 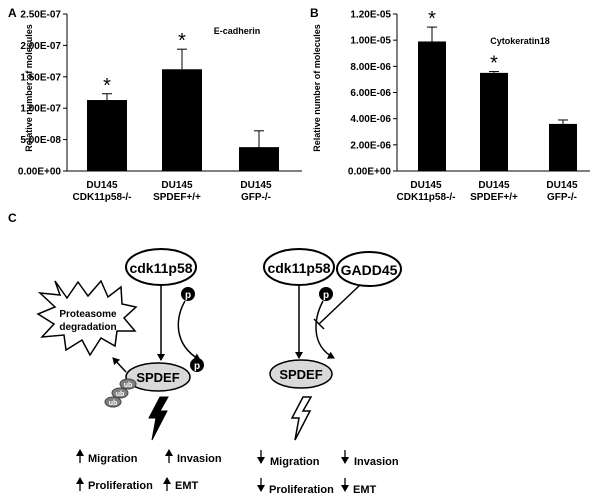 I want to click on proteasome-label: Proteasome, so click(x=88, y=314).